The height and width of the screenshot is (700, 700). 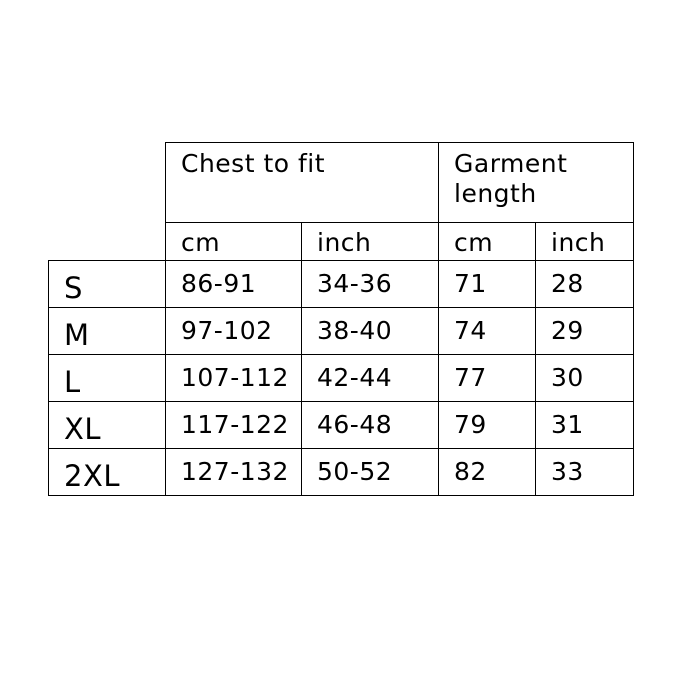 I want to click on table-row: M 97-102 38-40 74 29, so click(x=341, y=331).